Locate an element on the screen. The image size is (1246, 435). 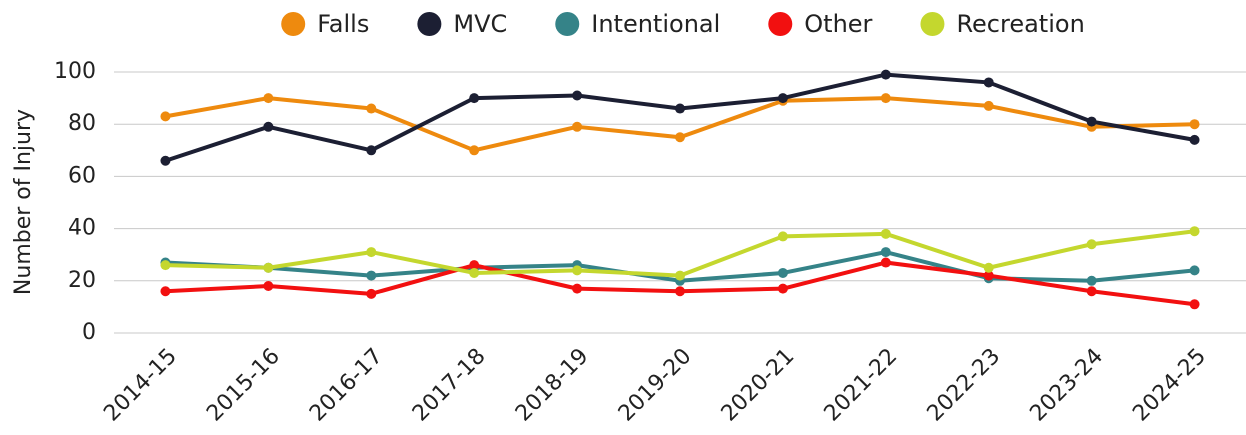
y-tick-label: 0 is located at coordinates (89, 332).